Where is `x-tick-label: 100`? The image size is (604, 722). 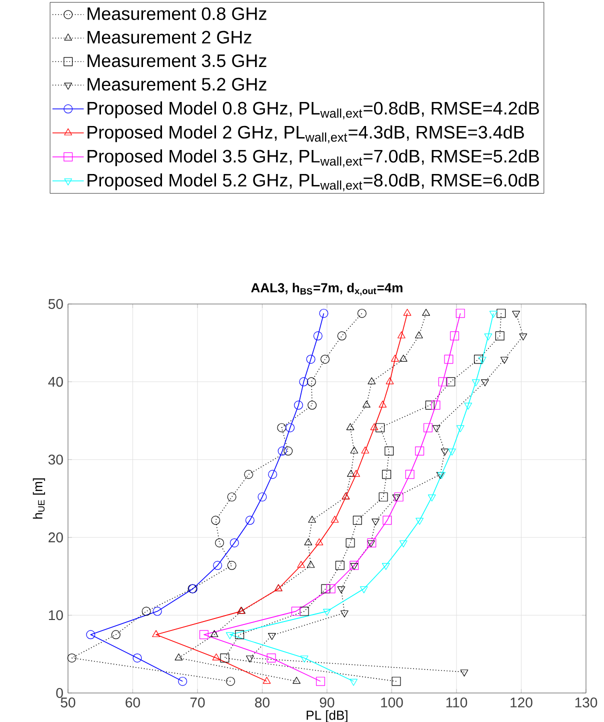
x-tick-label: 100 is located at coordinates (392, 703).